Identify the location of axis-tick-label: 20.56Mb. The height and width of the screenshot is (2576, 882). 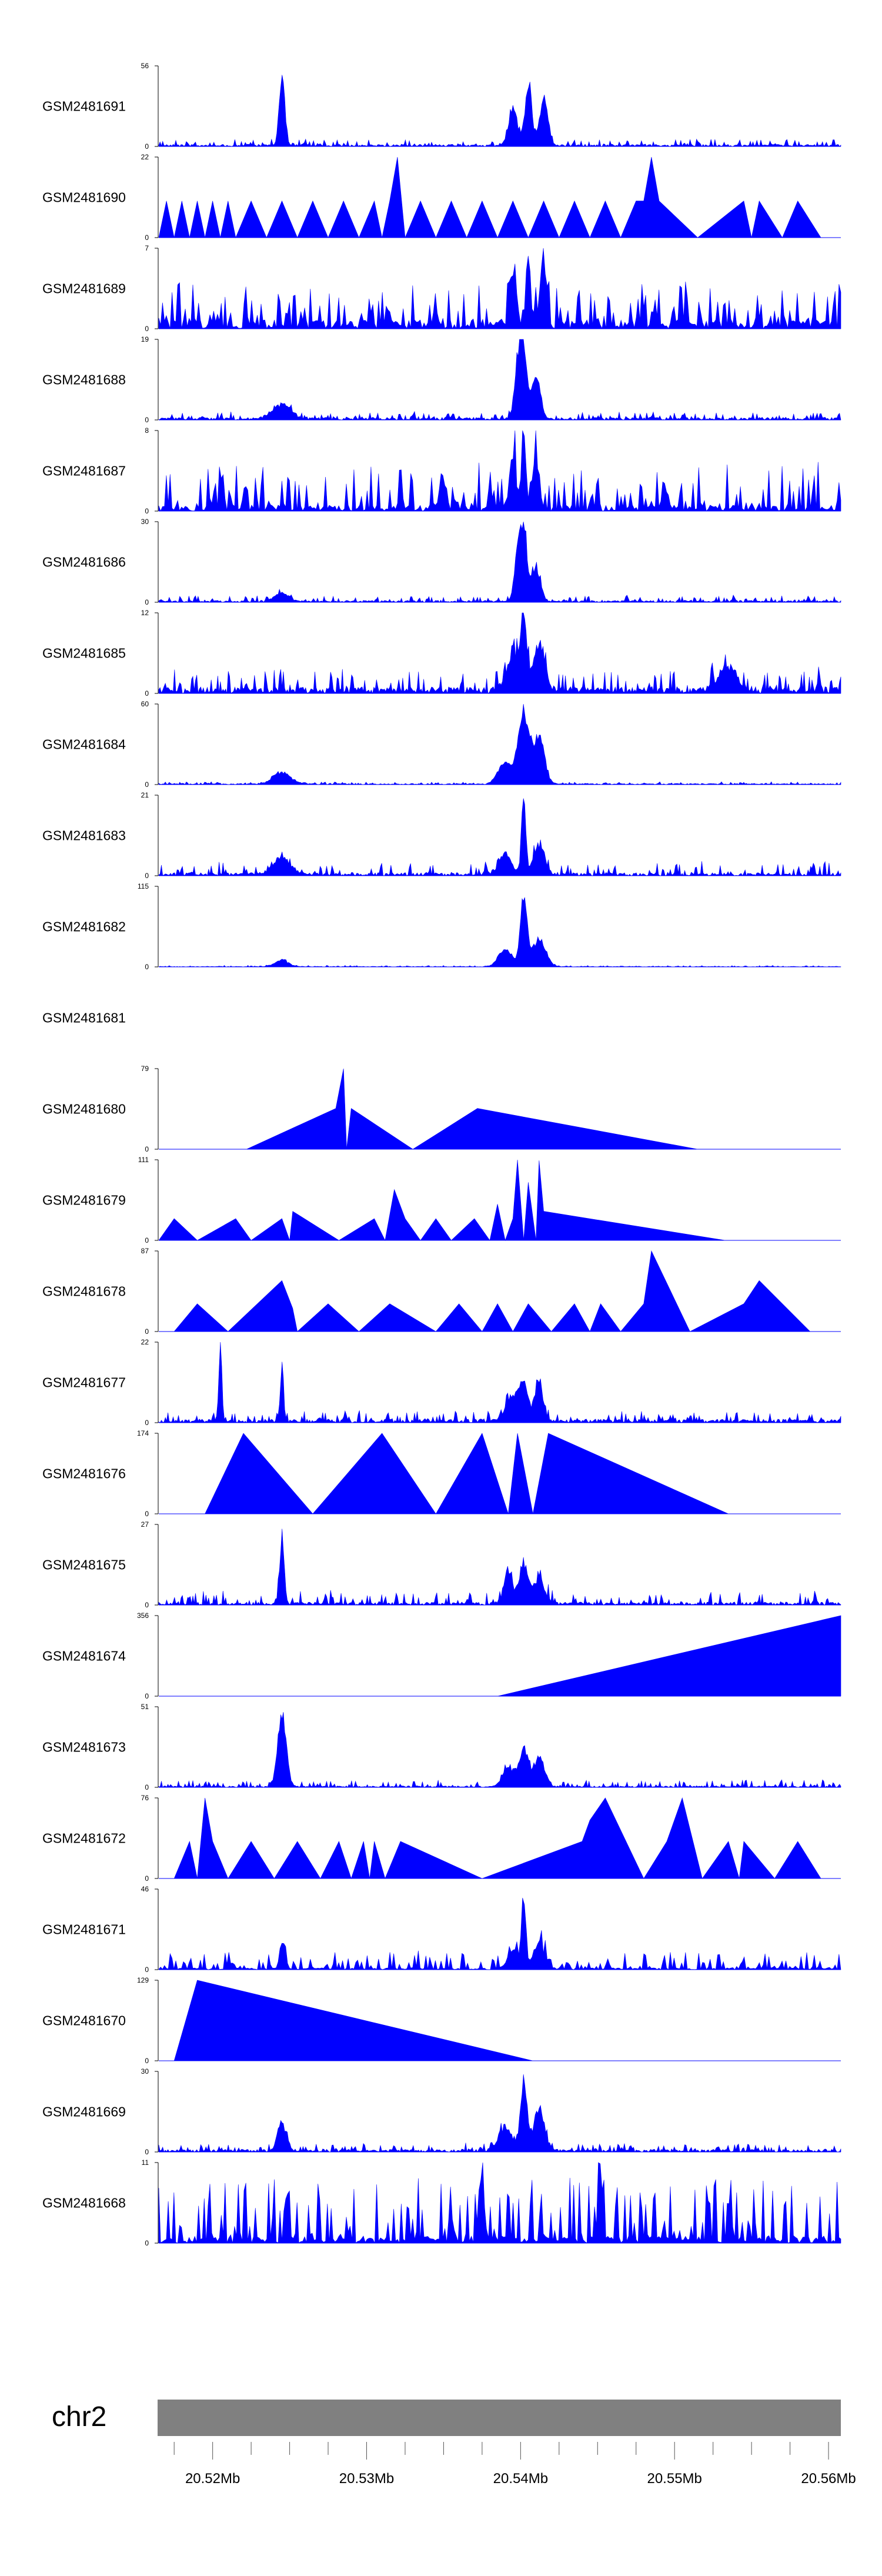
(828, 2479).